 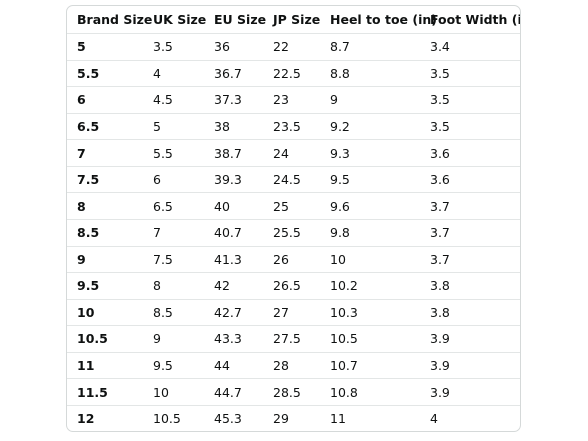 I want to click on table-row: 10 8.5 42.7 27 10.3 3.8, so click(x=293, y=312).